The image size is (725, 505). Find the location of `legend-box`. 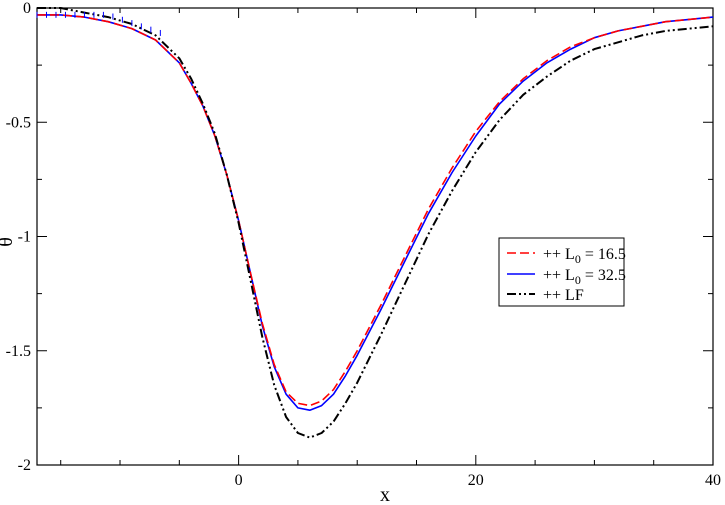

legend-box is located at coordinates (561, 272).